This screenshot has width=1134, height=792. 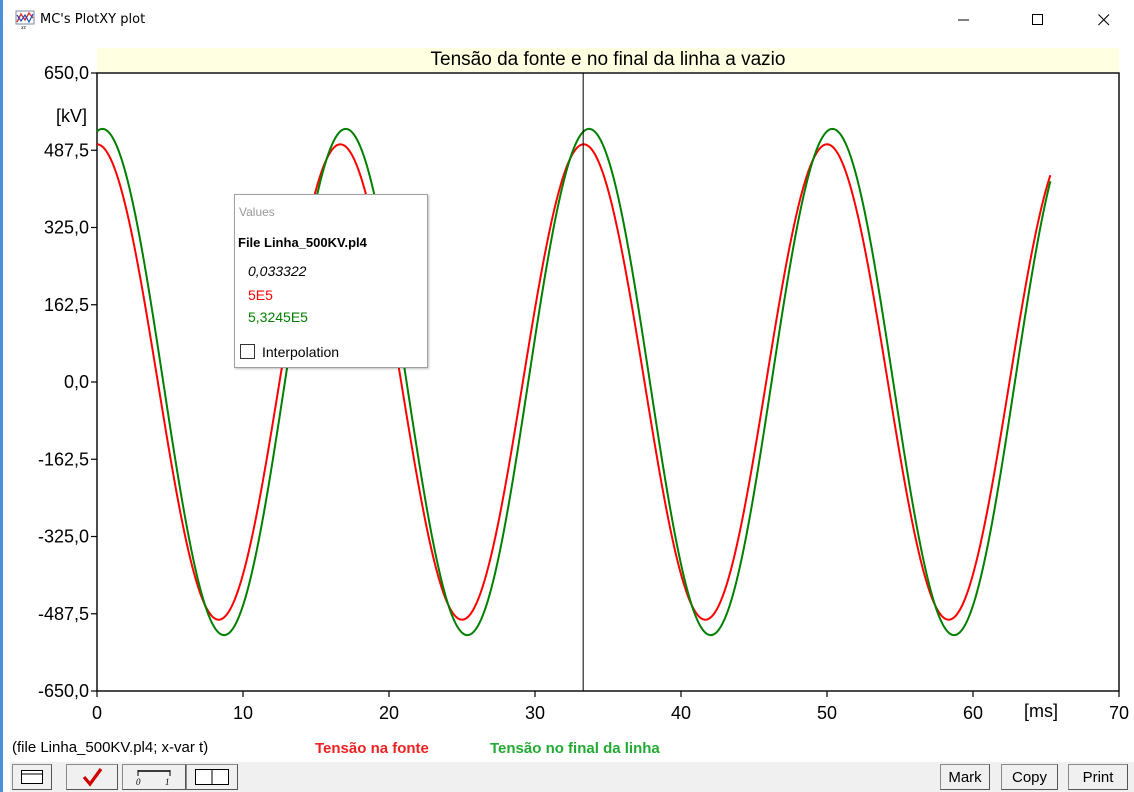 I want to click on close-icon, so click(x=1104, y=20).